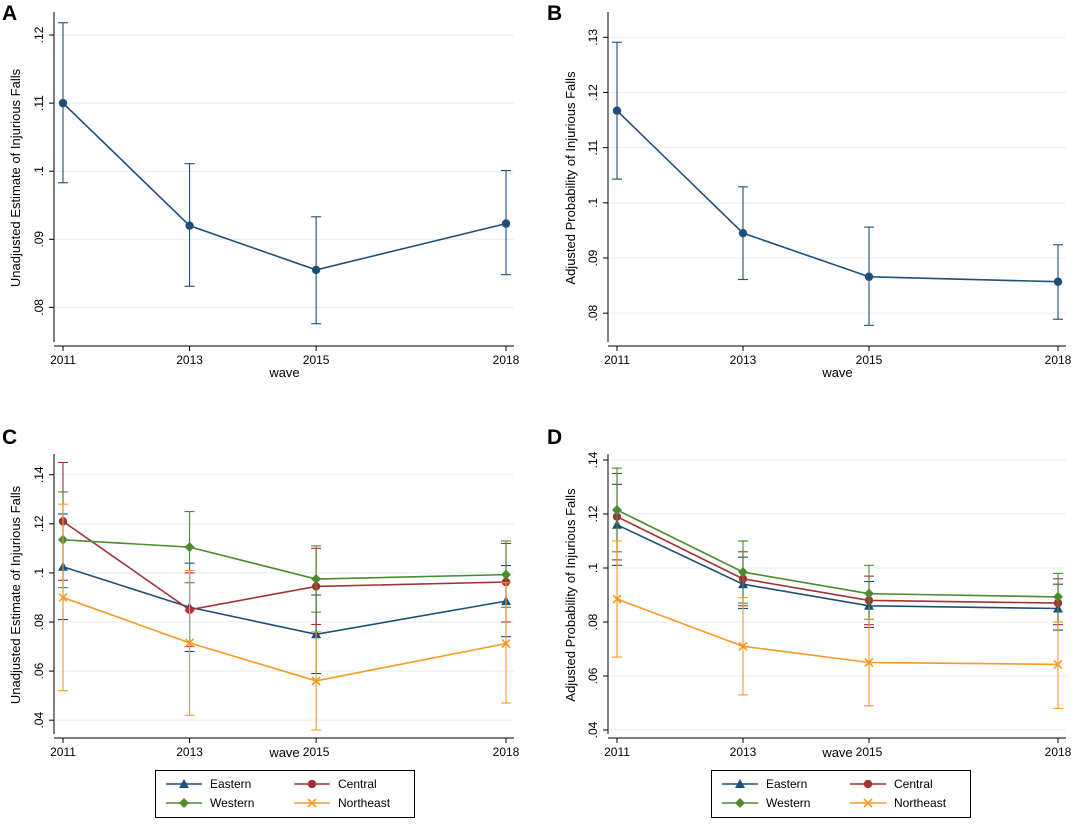 Image resolution: width=1080 pixels, height=831 pixels. I want to click on y-axis-title: Unadjusted Estimate of Injurious Falls, so click(15, 594).